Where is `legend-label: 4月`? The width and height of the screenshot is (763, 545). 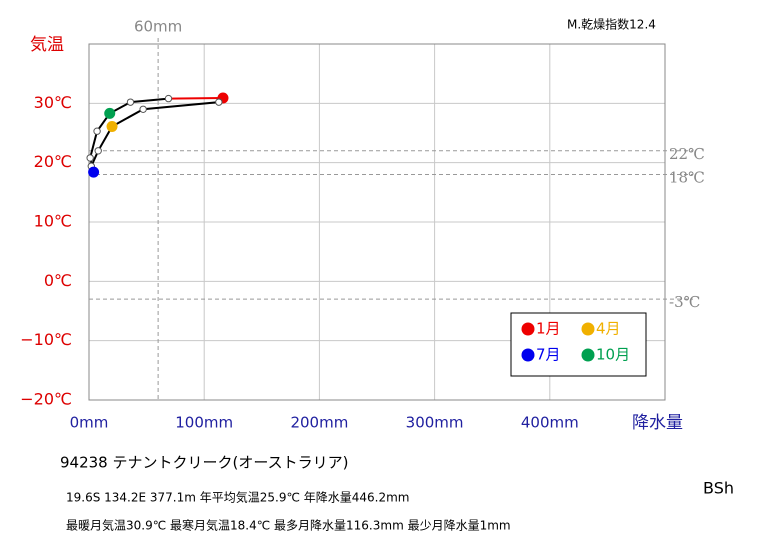
legend-label: 4月 is located at coordinates (608, 329).